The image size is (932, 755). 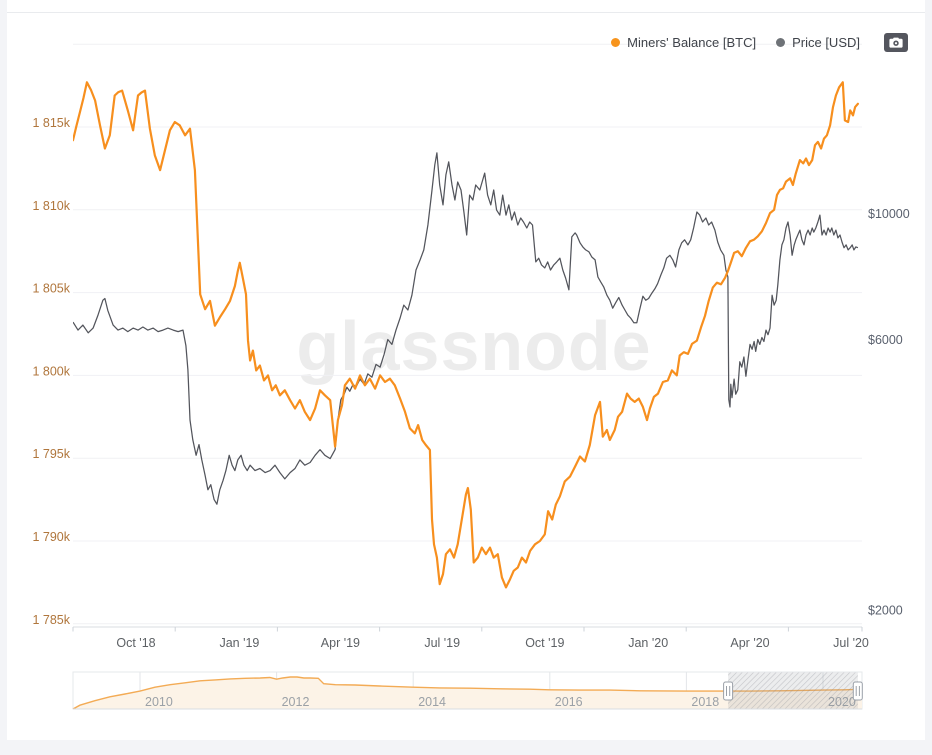 What do you see at coordinates (159, 702) in the screenshot?
I see `navigator-year-label: 2010` at bounding box center [159, 702].